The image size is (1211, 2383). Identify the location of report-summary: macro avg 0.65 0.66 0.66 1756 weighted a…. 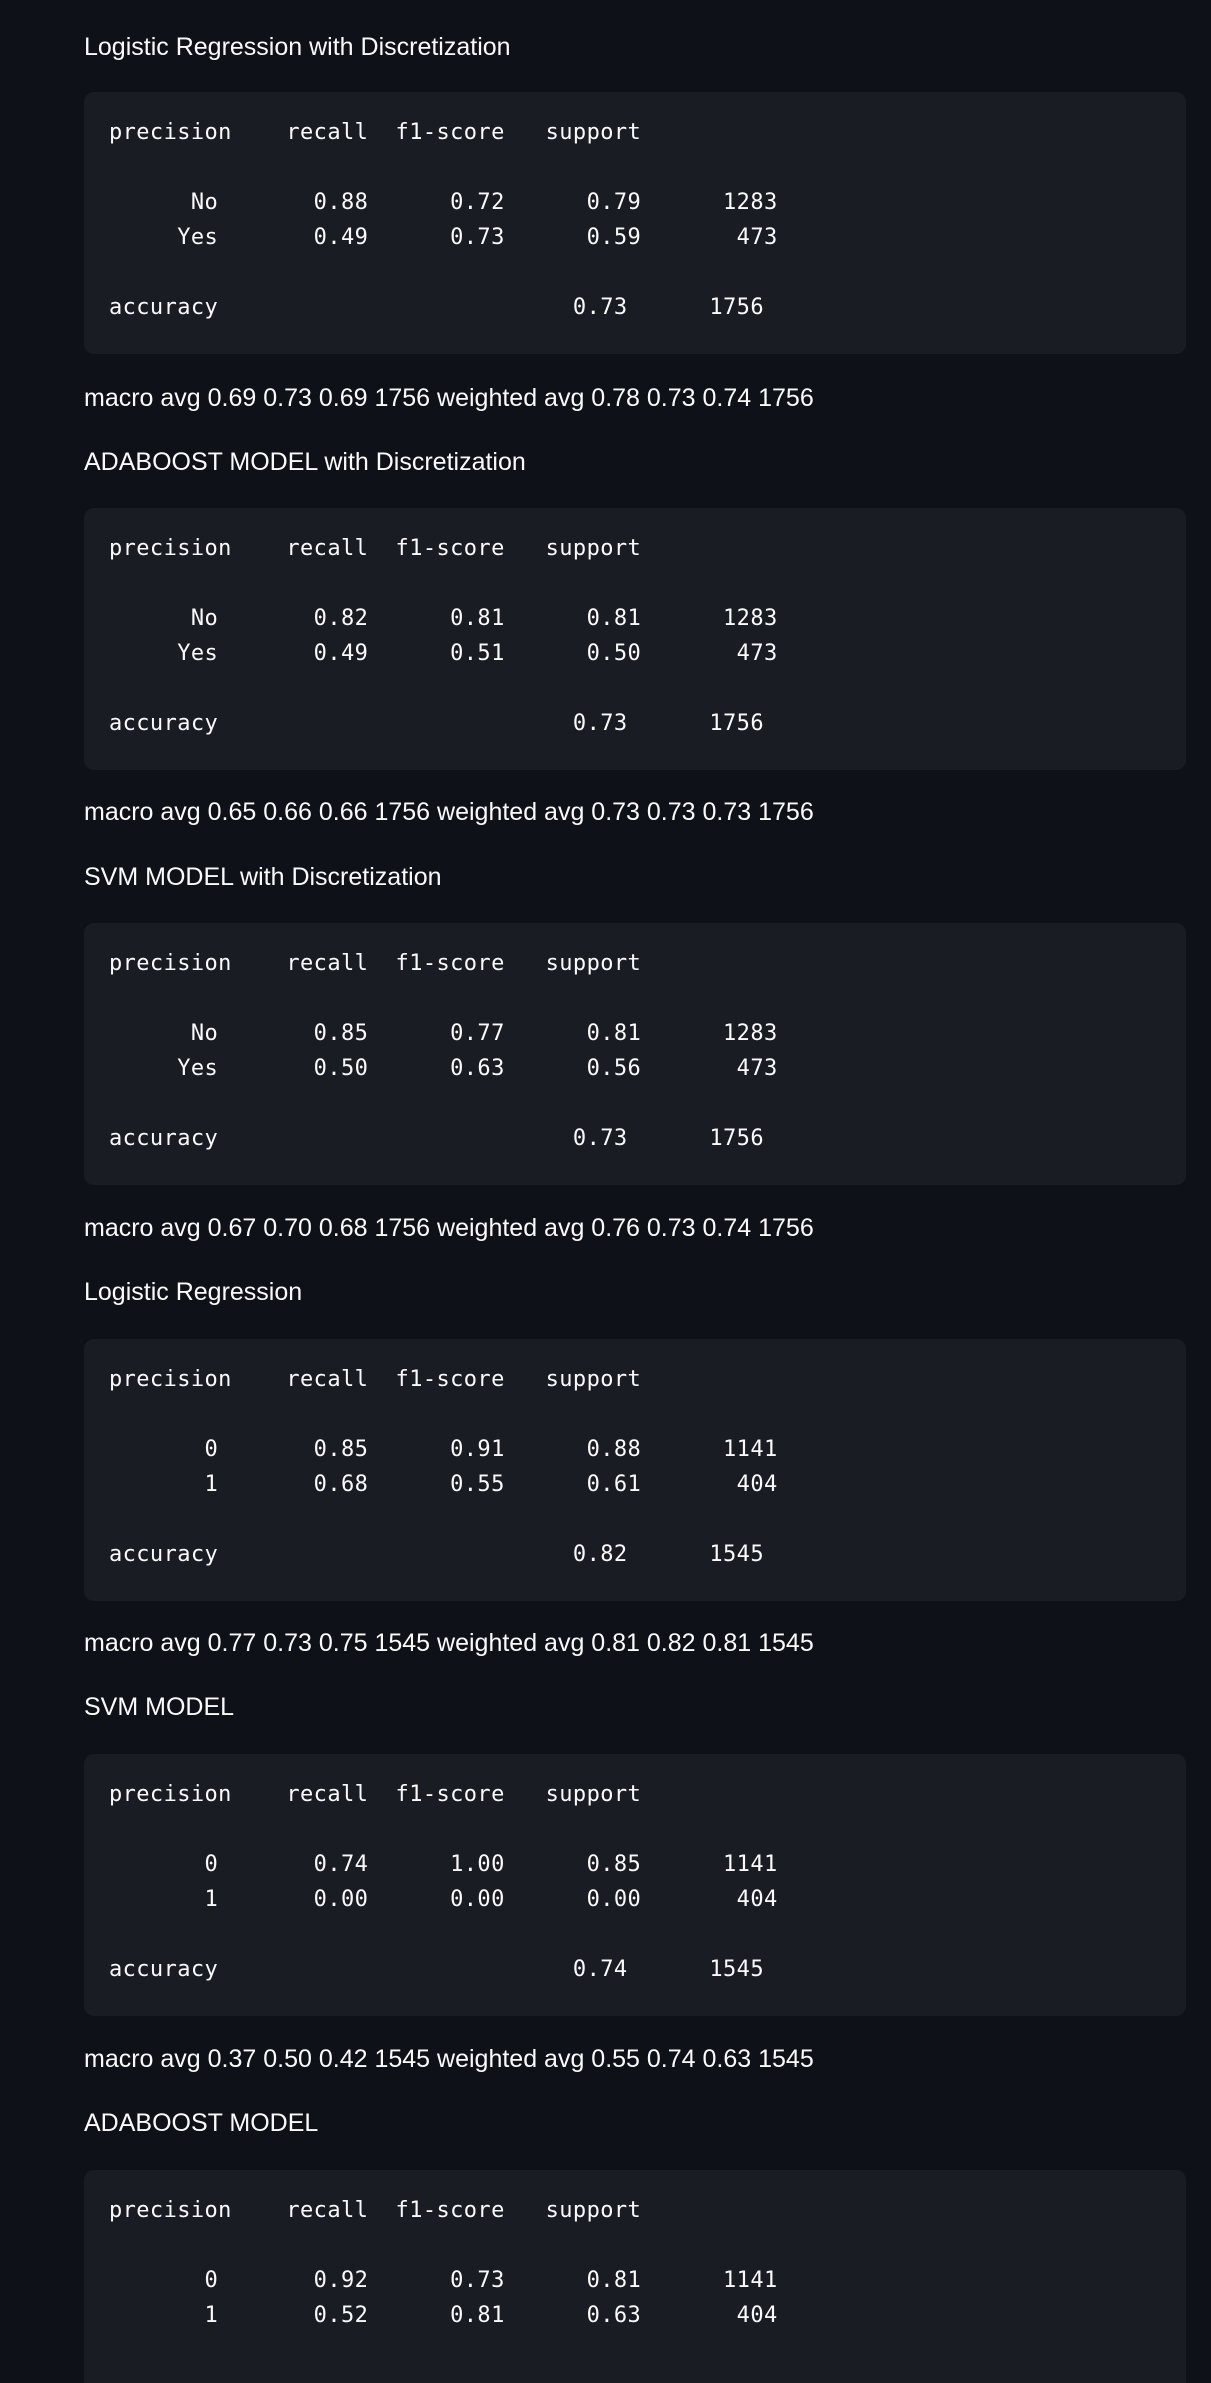
(449, 812).